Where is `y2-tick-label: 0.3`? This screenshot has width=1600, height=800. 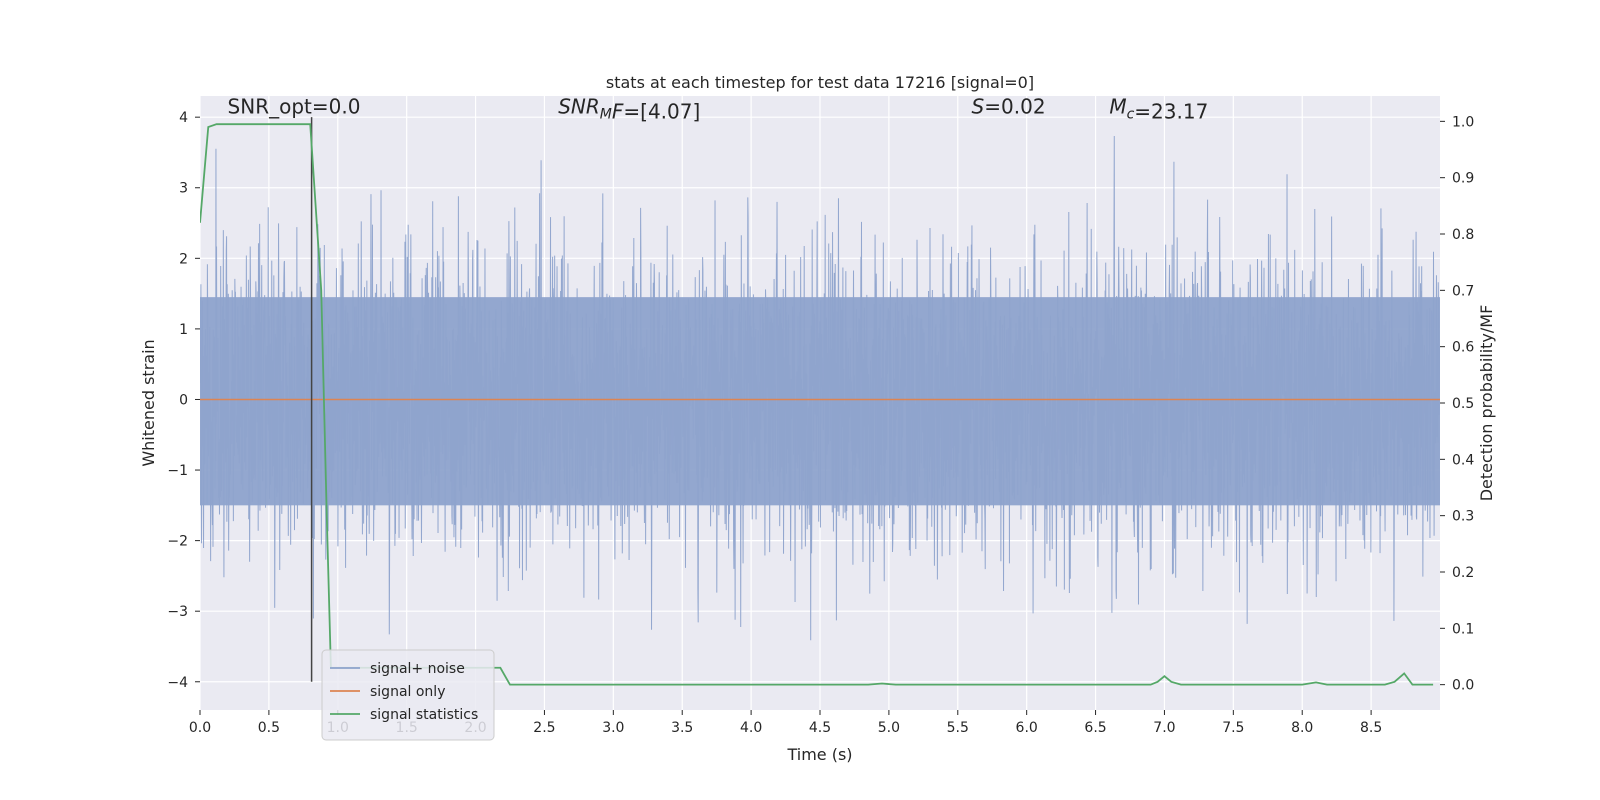 y2-tick-label: 0.3 is located at coordinates (1463, 517).